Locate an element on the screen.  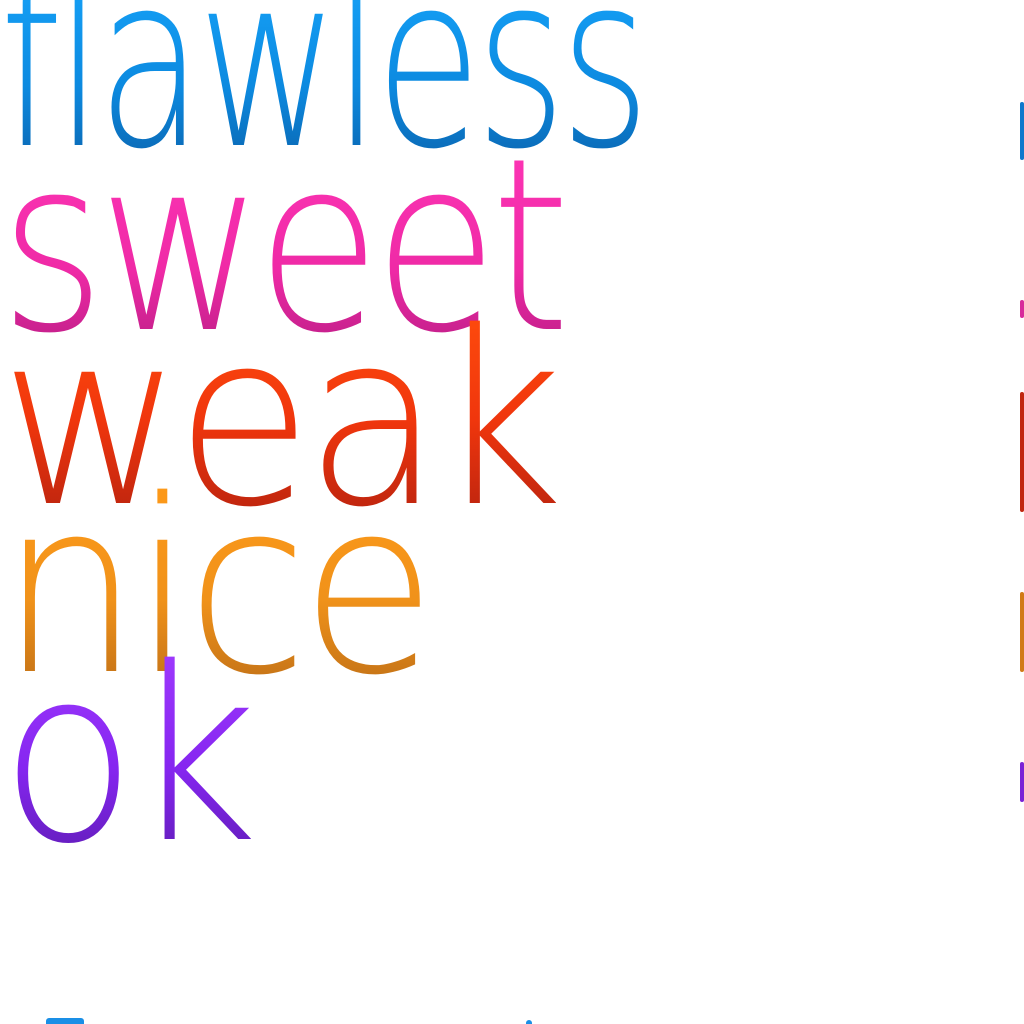
word-flawless: flawless is located at coordinates (325, 91).